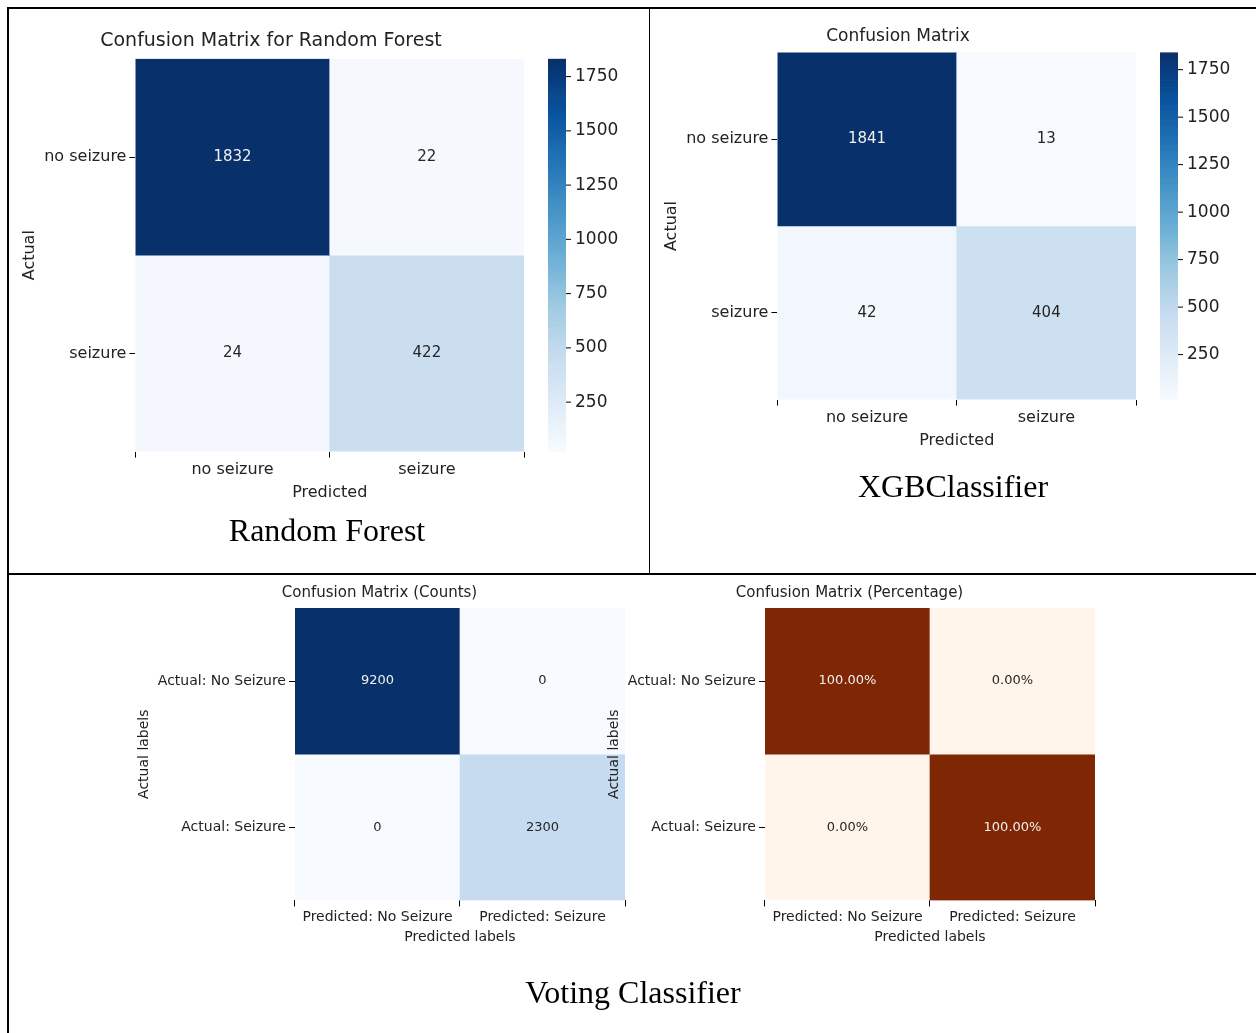 The height and width of the screenshot is (1033, 1256). Describe the element at coordinates (233, 352) in the screenshot. I see `data-label: 24` at that location.